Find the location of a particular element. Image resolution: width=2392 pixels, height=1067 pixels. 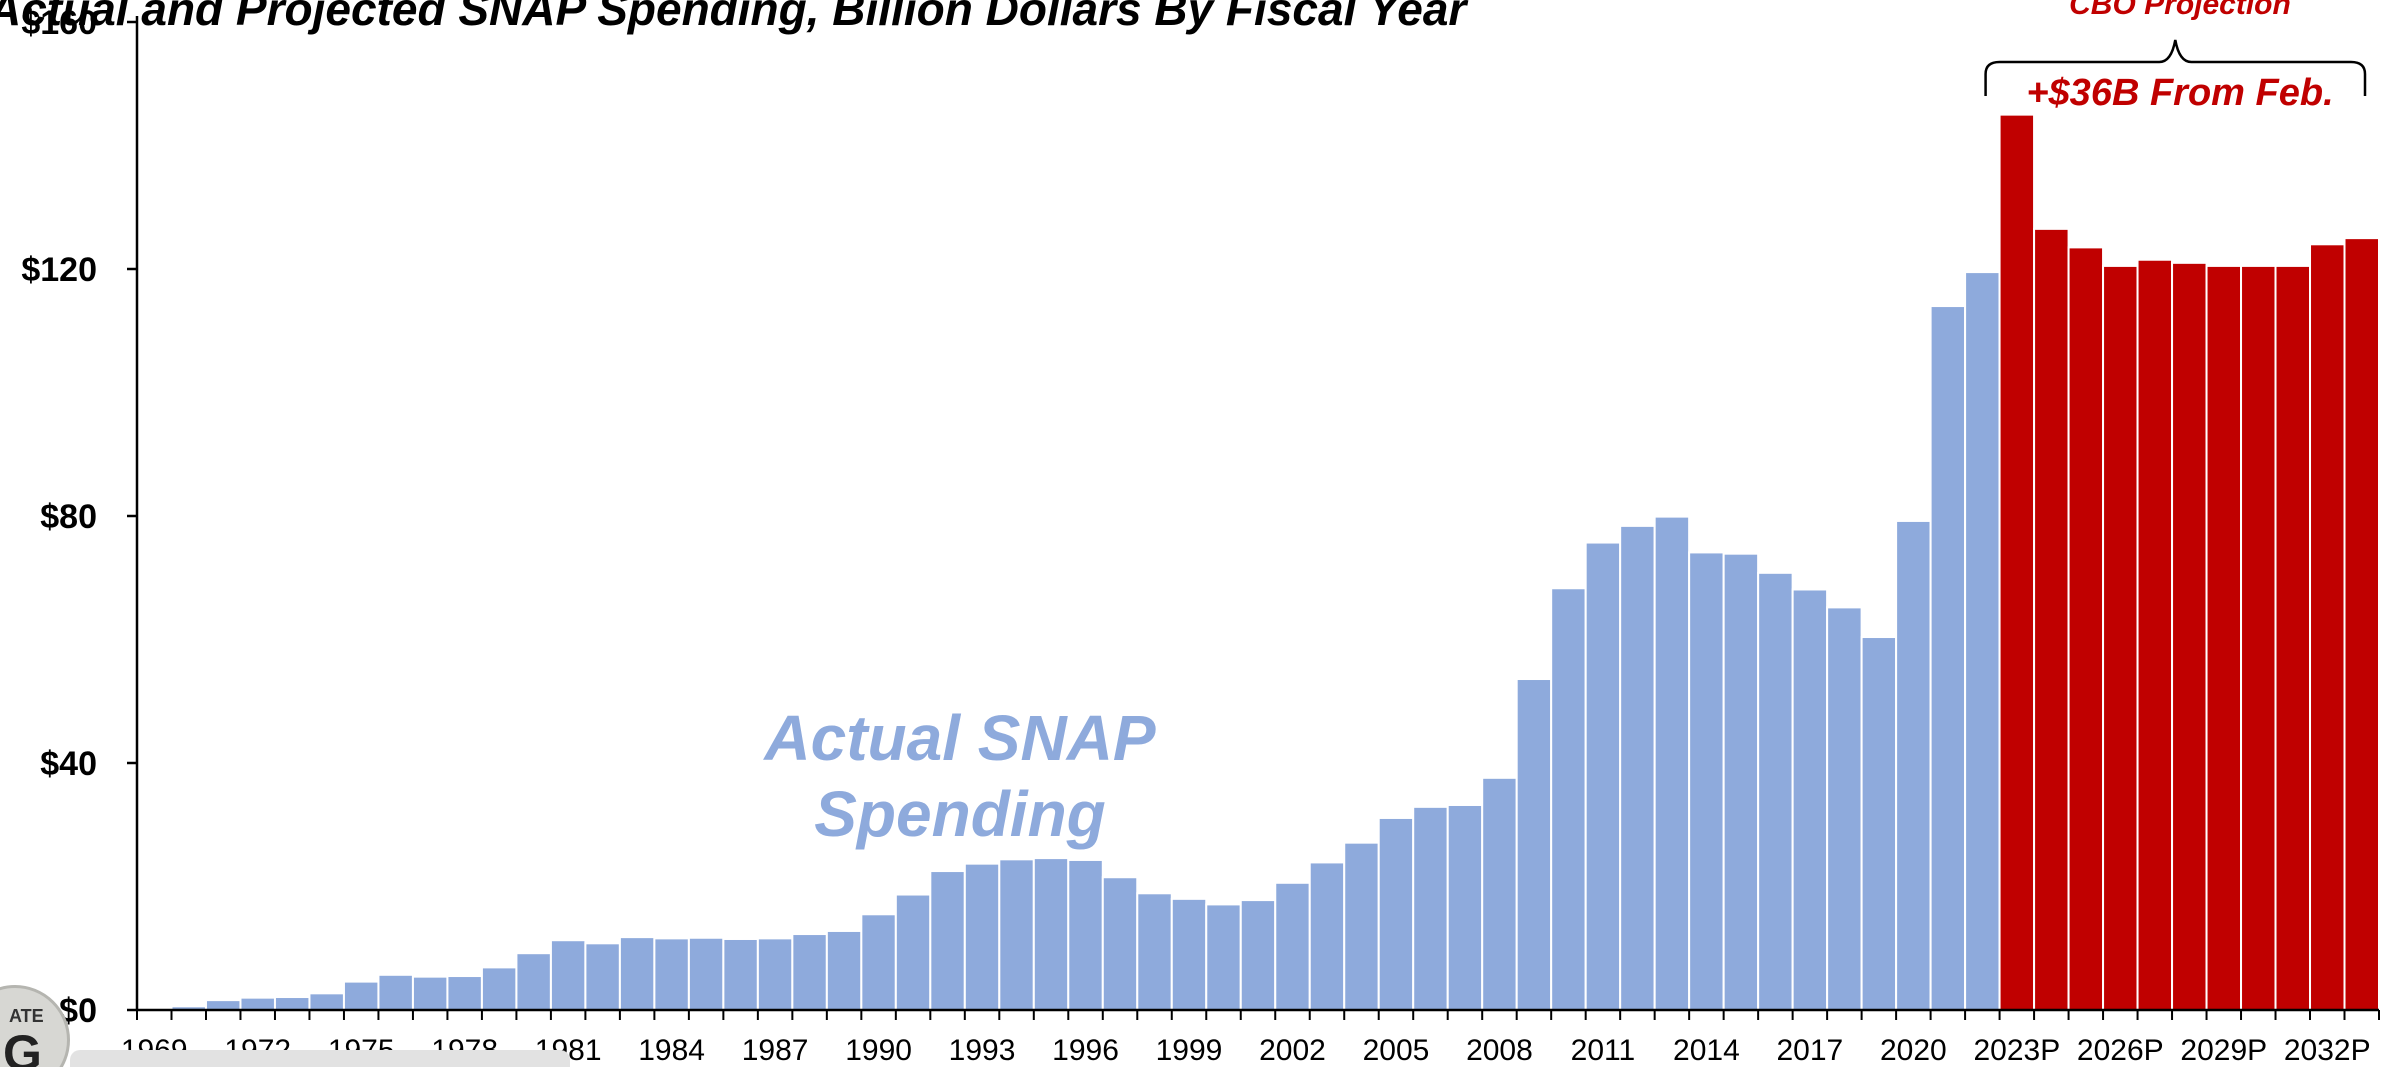

bar-2030P is located at coordinates (2258, 638).